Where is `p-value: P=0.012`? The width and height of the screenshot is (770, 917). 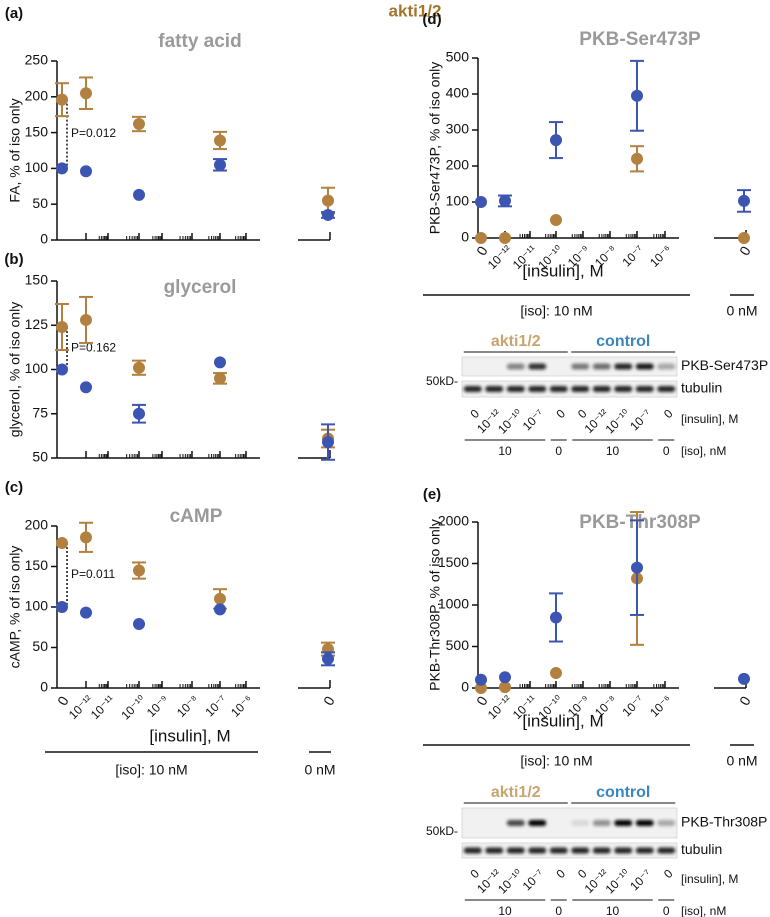 p-value: P=0.012 is located at coordinates (93, 133).